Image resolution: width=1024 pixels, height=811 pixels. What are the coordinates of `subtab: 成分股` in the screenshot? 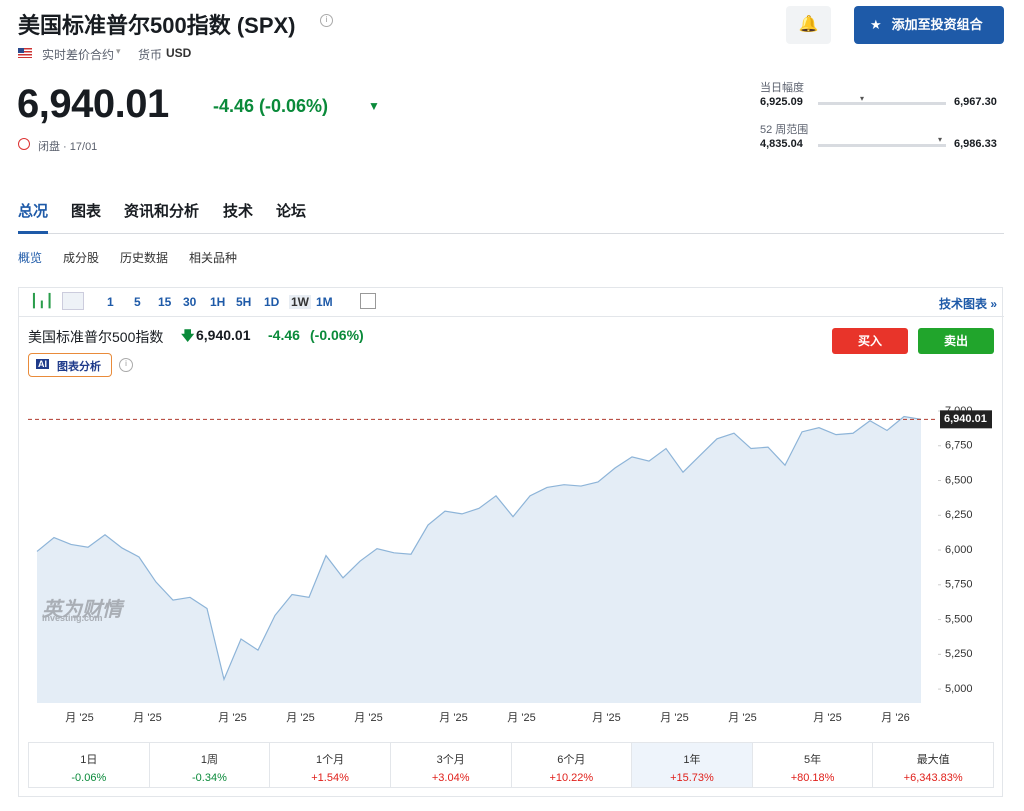 It's located at (81, 258).